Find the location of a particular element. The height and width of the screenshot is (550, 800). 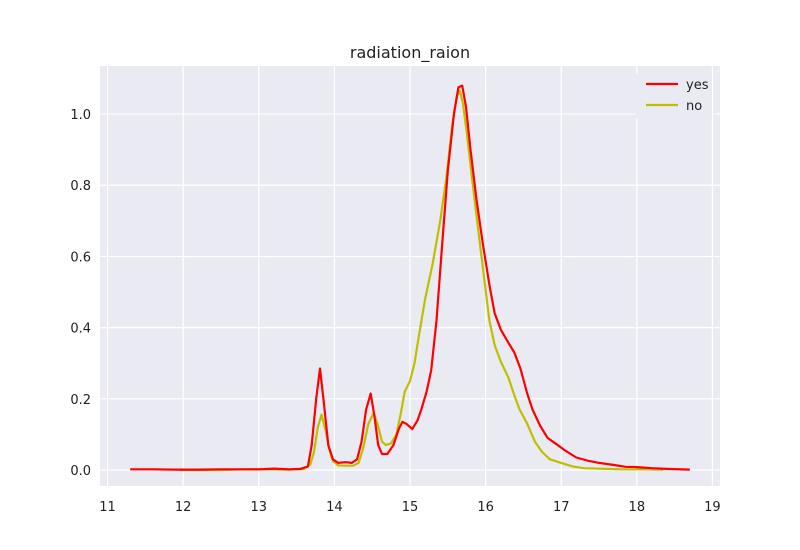

y-tick-label: 0.2 is located at coordinates (80, 400).